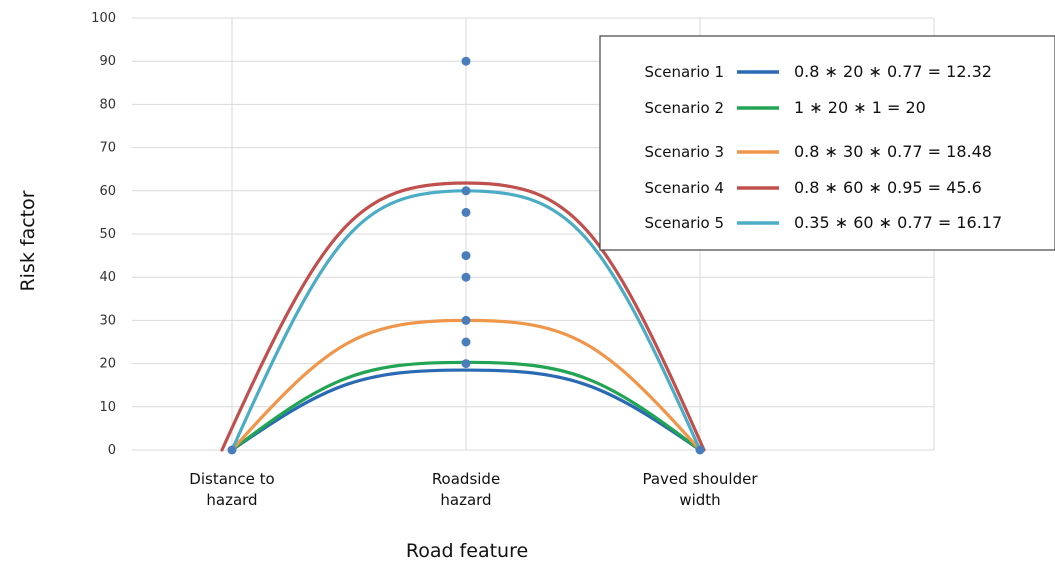 The image size is (1055, 562). I want to click on legend-entry-scenario-4: Scenario 4 0.8 ∗ 60 ∗ 0.95 = 45.6, so click(812, 187).